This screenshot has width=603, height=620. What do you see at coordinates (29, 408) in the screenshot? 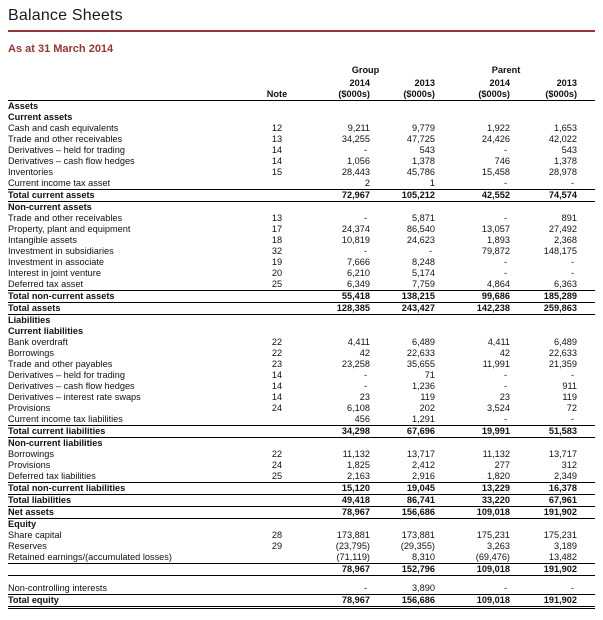
I see `row-label: Provisions` at bounding box center [29, 408].